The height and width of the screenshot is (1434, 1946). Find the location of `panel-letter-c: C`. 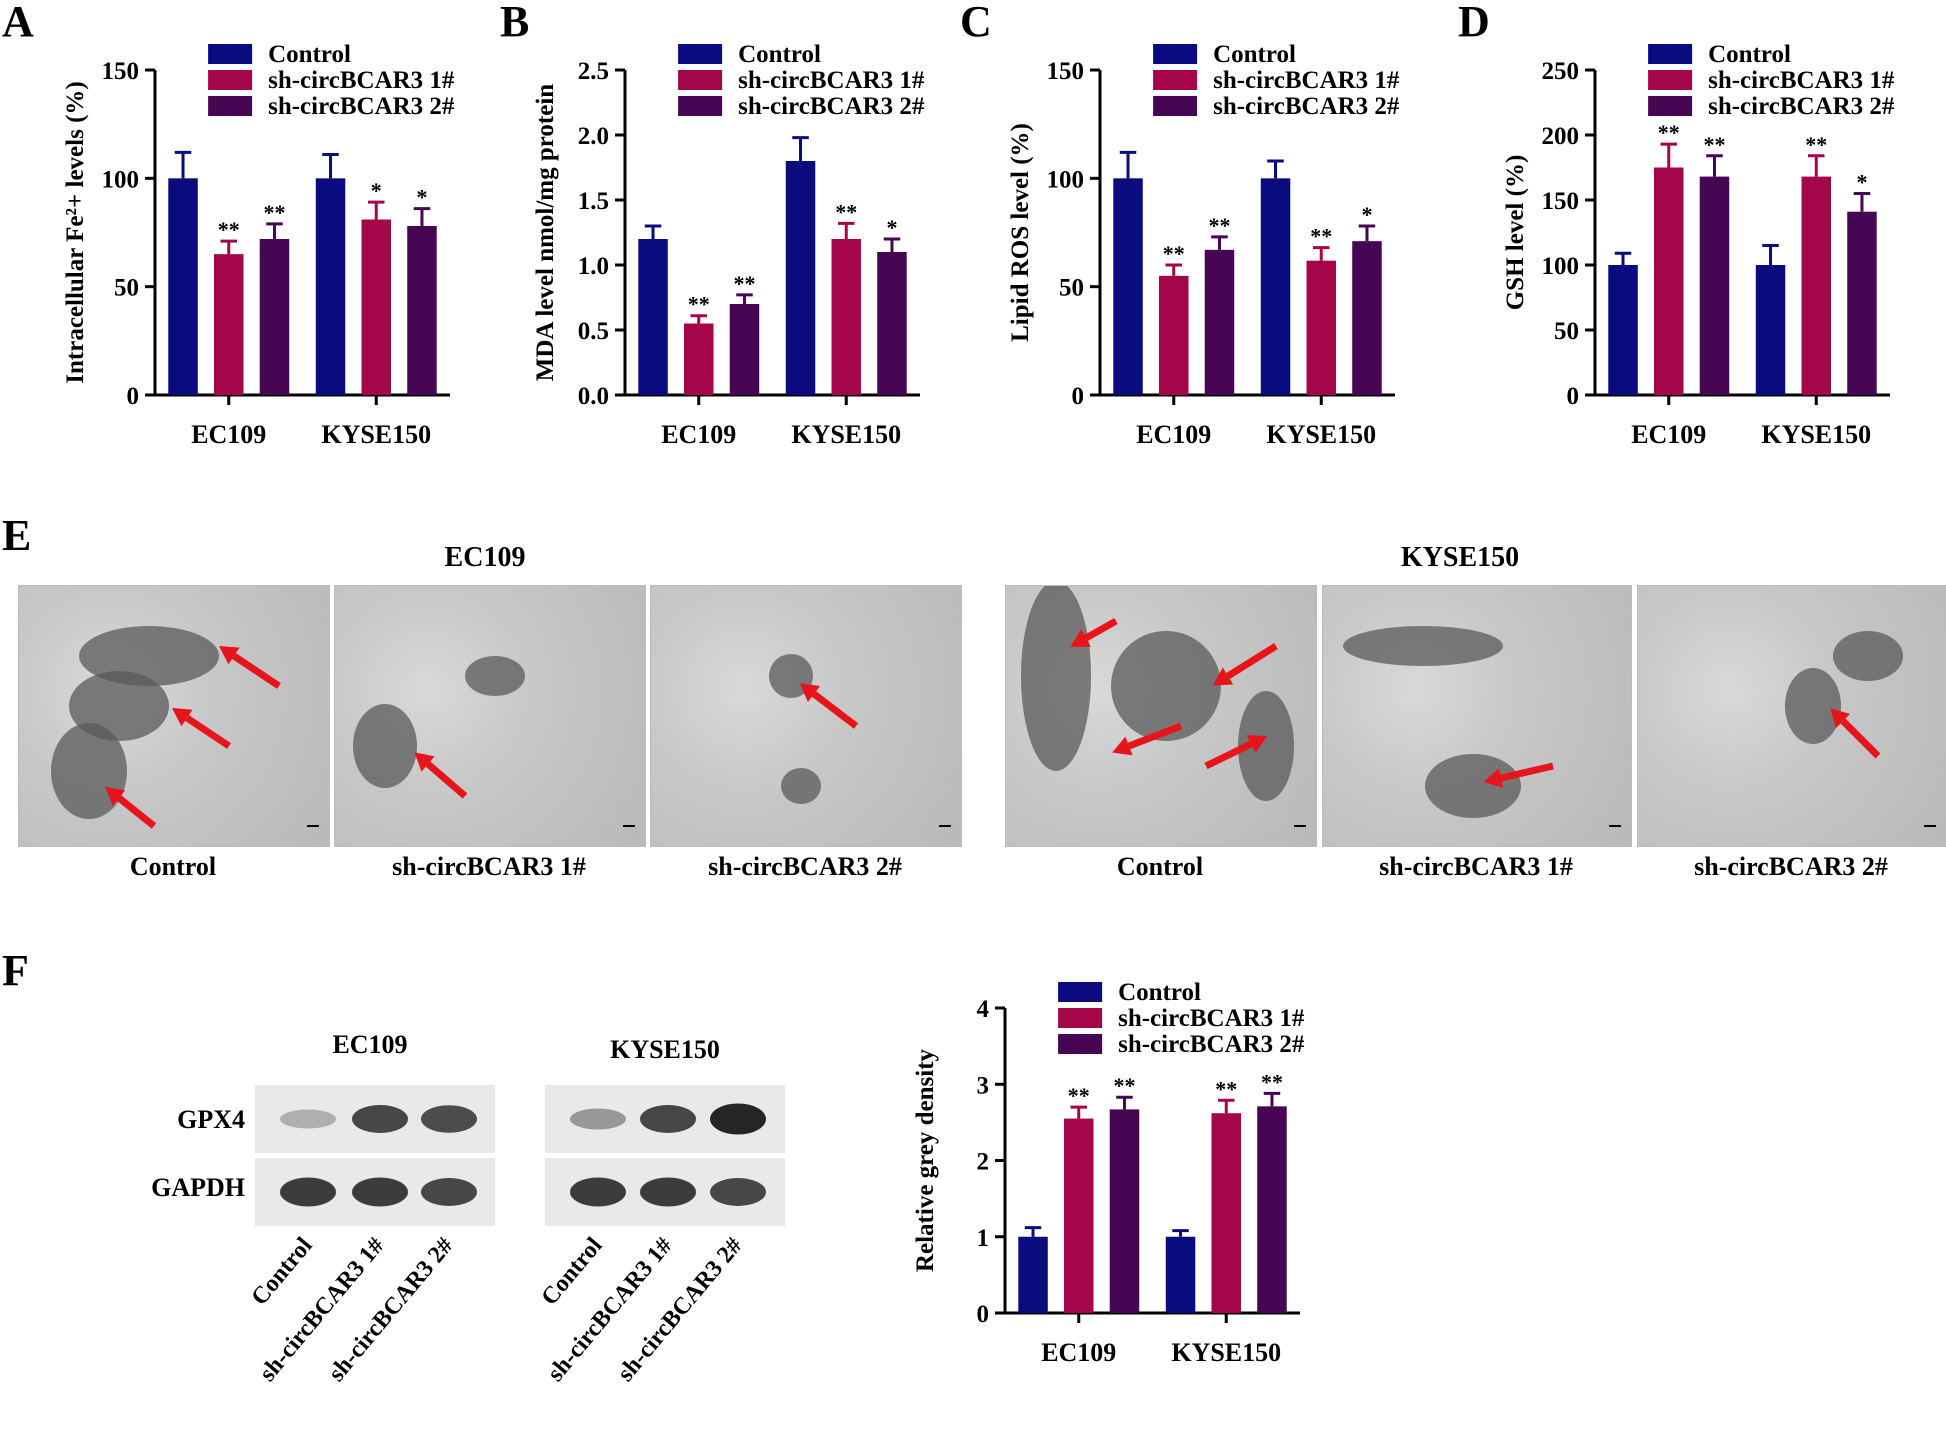

panel-letter-c: C is located at coordinates (976, 23).